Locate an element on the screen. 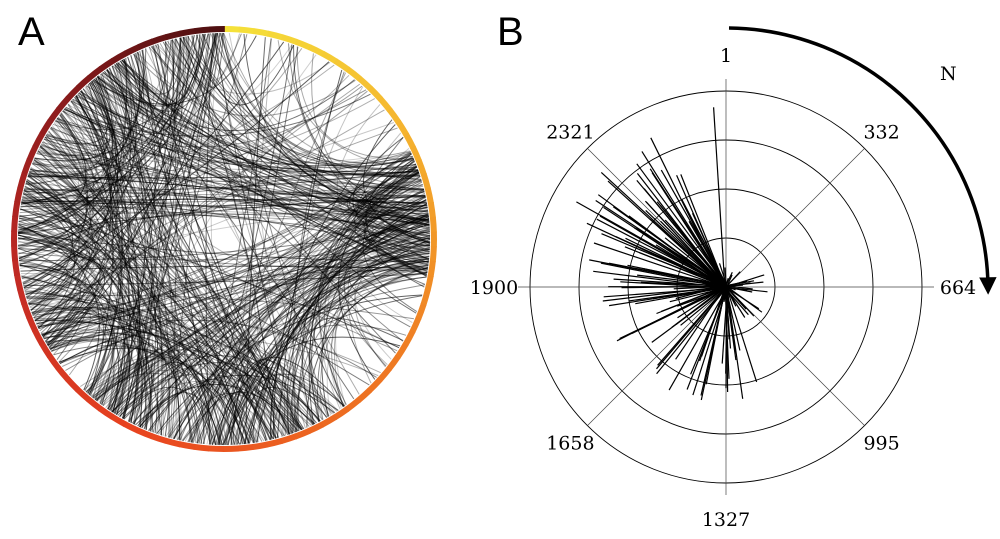 Image resolution: width=1000 pixels, height=539 pixels. polar-spikes is located at coordinates (672, 254).